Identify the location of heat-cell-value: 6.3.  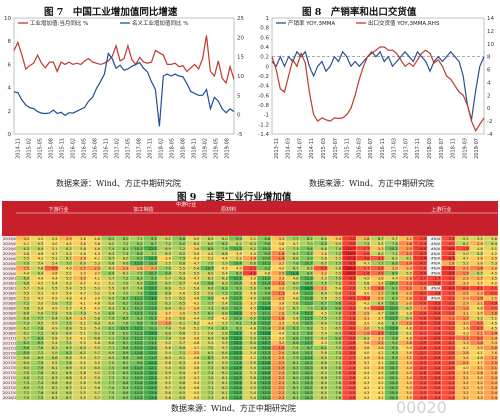
(55, 378).